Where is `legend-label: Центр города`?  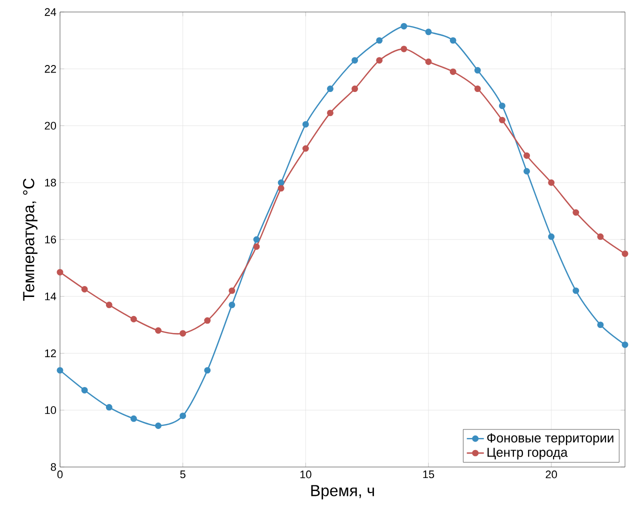
legend-label: Центр города is located at coordinates (528, 454).